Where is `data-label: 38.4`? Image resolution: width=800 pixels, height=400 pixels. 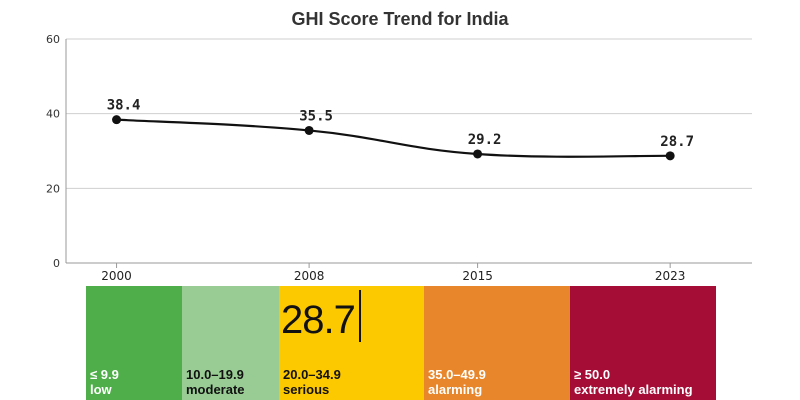 data-label: 38.4 is located at coordinates (124, 106).